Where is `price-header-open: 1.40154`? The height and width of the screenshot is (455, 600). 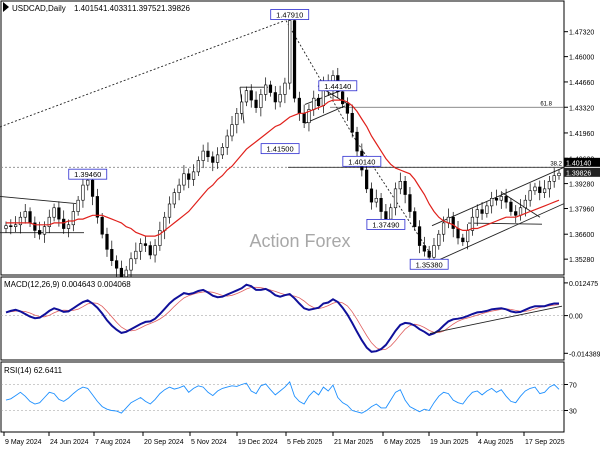
price-header-open: 1.40154 is located at coordinates (88, 8).